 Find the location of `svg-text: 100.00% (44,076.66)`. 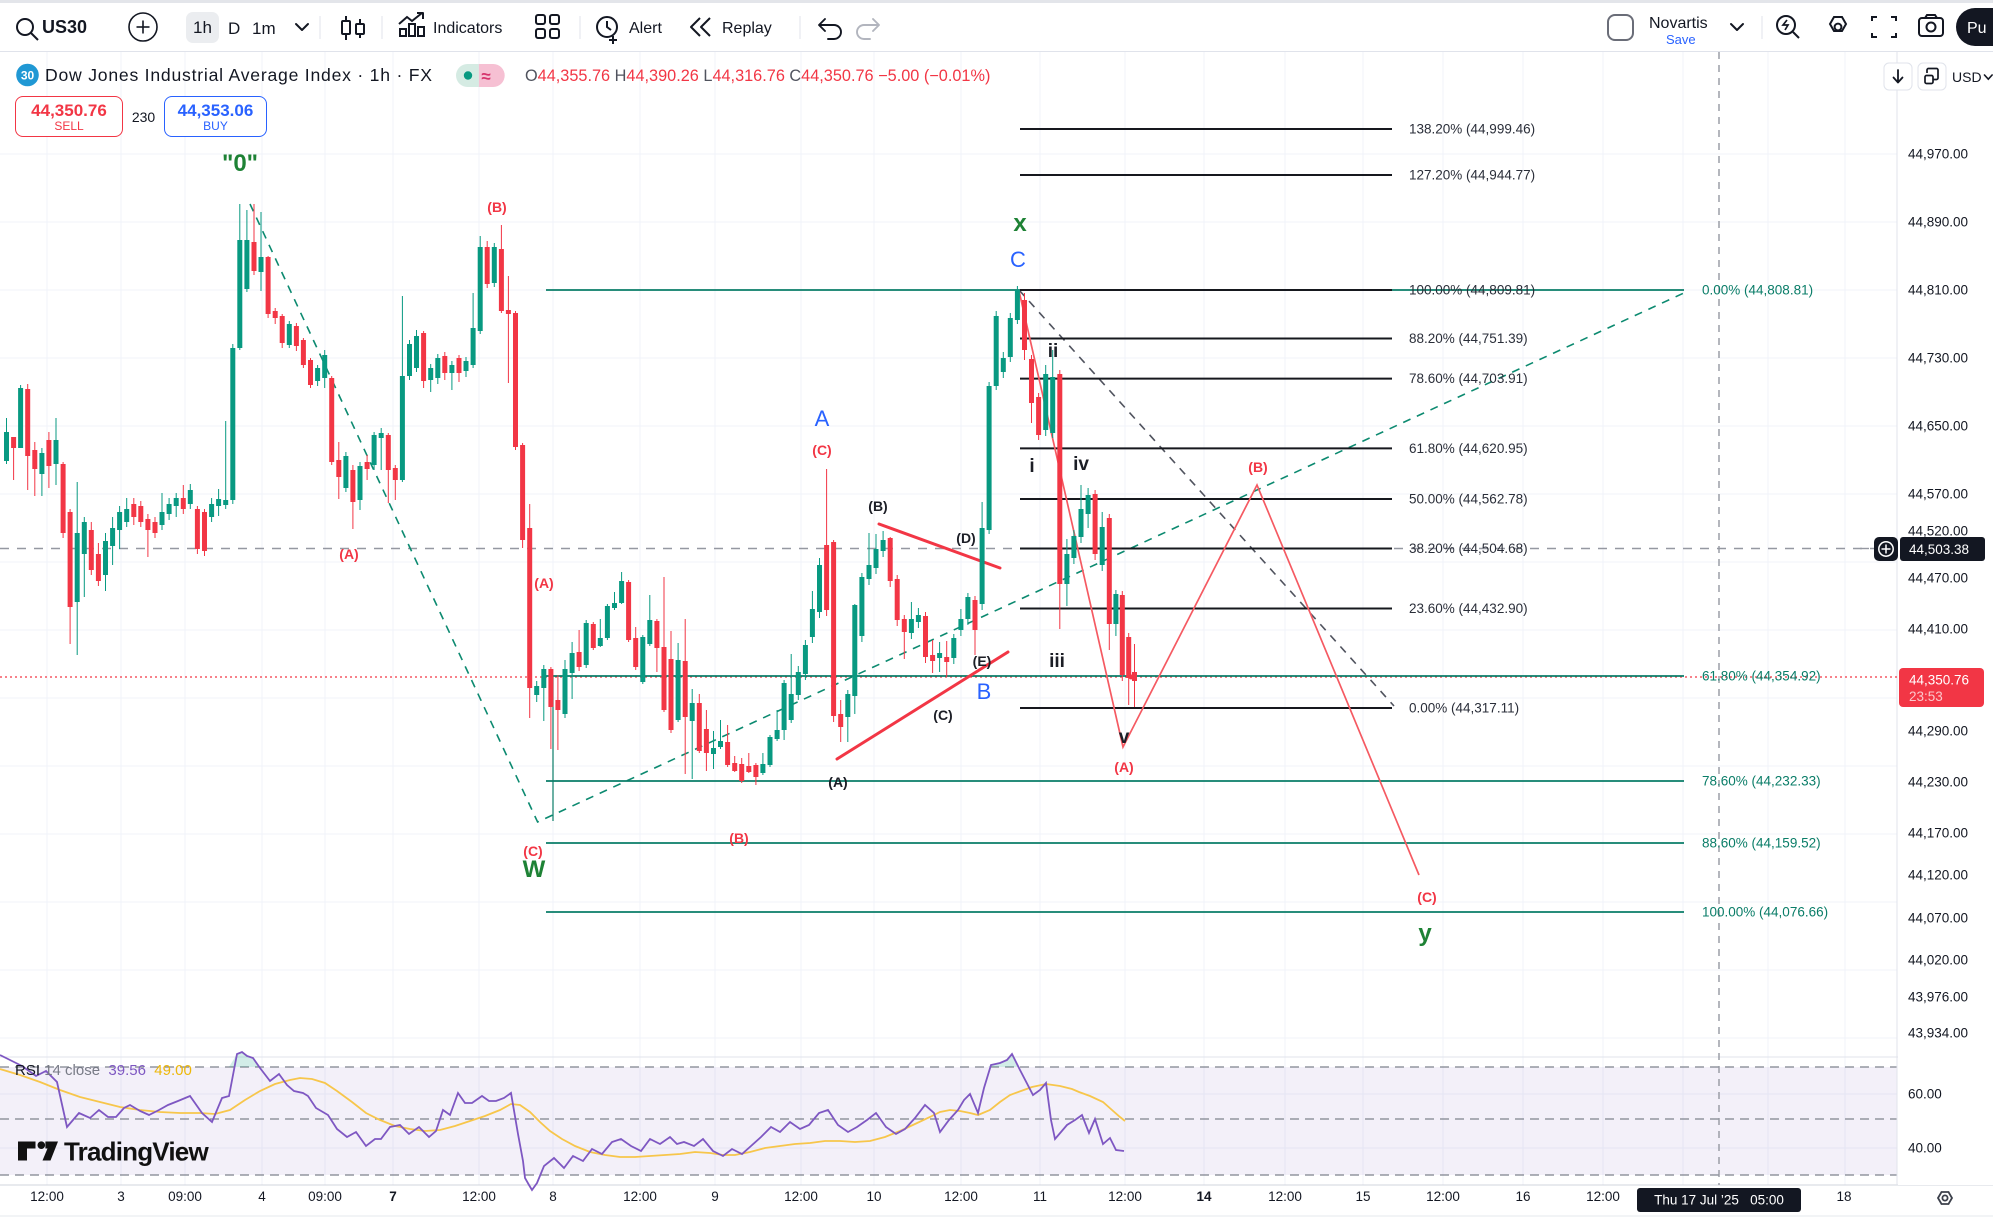

svg-text: 100.00% (44,076.66) is located at coordinates (1765, 912).